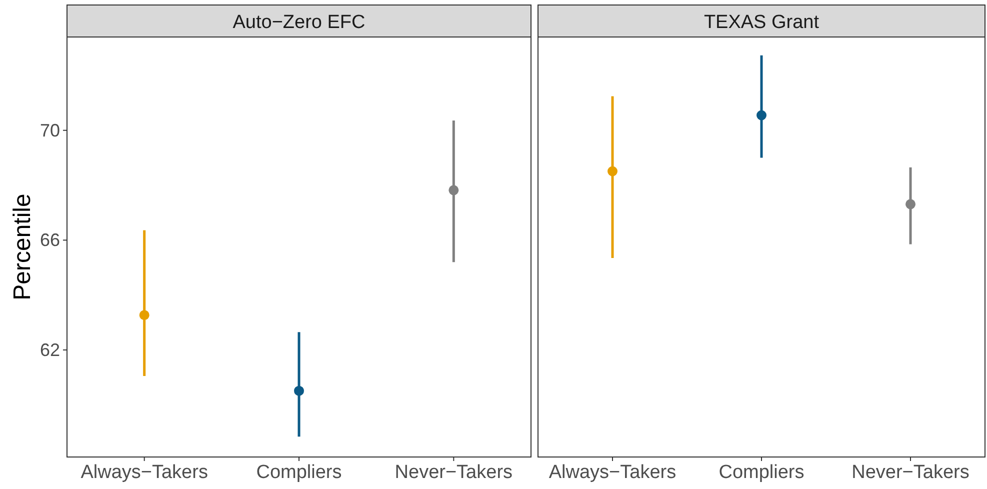 This screenshot has height=489, width=987. Describe the element at coordinates (299, 22) in the screenshot. I see `chart-title: Auto−Zero EFC` at that location.